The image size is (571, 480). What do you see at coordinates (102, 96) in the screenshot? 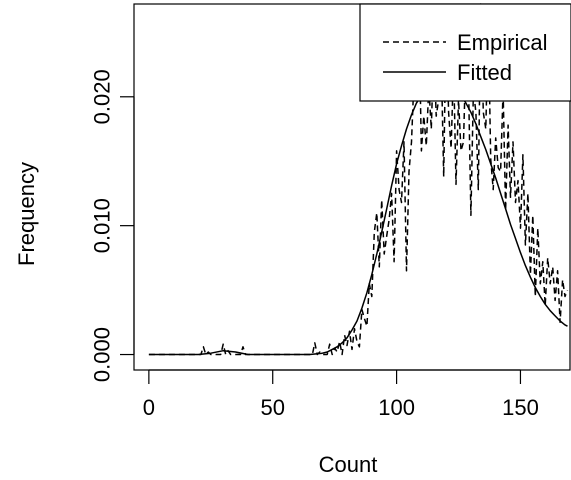
I see `y-tick-label: 0.020` at bounding box center [102, 96].